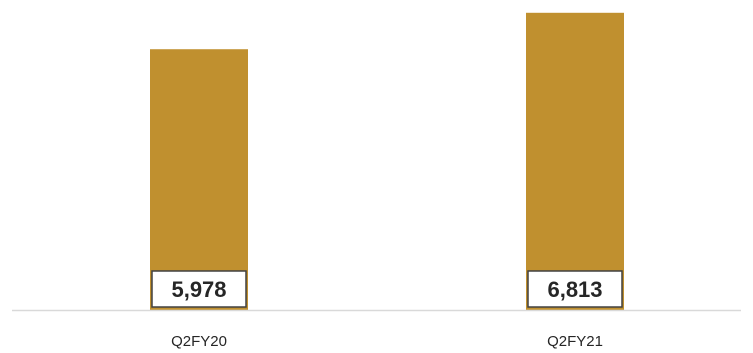 This screenshot has width=753, height=353. Describe the element at coordinates (575, 161) in the screenshot. I see `bar-q2fy21` at that location.